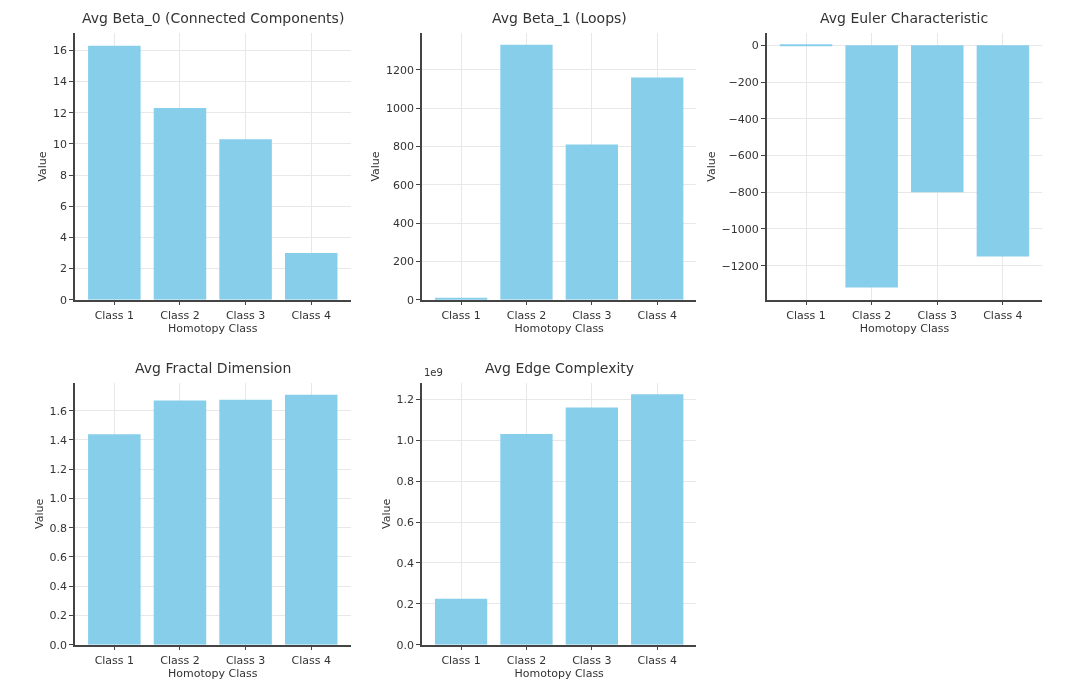 The image size is (1068, 693). What do you see at coordinates (743, 156) in the screenshot?
I see `y-tick-label: −600` at bounding box center [743, 156].